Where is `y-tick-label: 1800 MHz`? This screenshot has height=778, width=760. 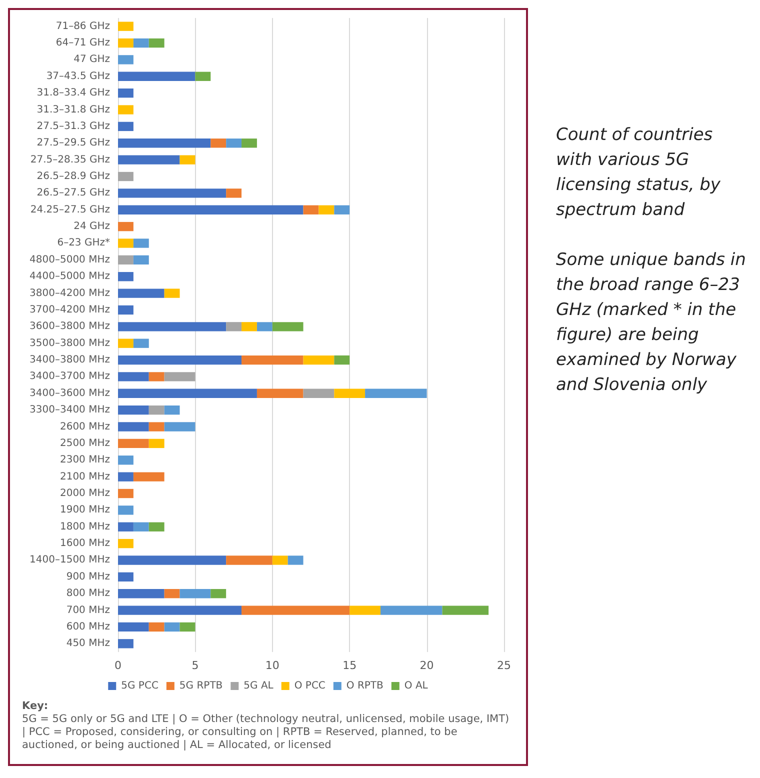 y-tick-label: 1800 MHz is located at coordinates (85, 526).